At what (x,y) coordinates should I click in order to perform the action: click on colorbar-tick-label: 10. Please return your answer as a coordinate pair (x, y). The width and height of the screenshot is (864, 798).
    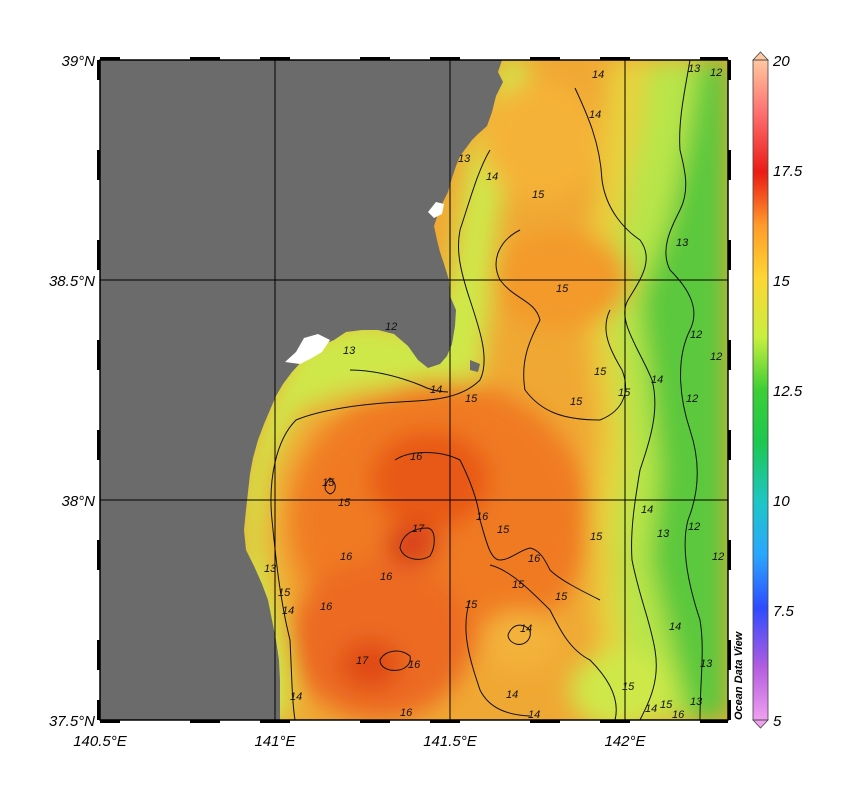
    Looking at the image, I should click on (781, 501).